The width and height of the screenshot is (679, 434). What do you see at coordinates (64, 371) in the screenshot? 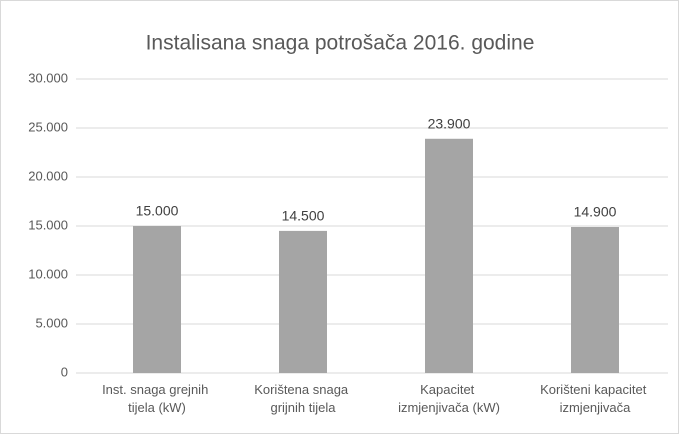
I see `y-tick-label: 0` at bounding box center [64, 371].